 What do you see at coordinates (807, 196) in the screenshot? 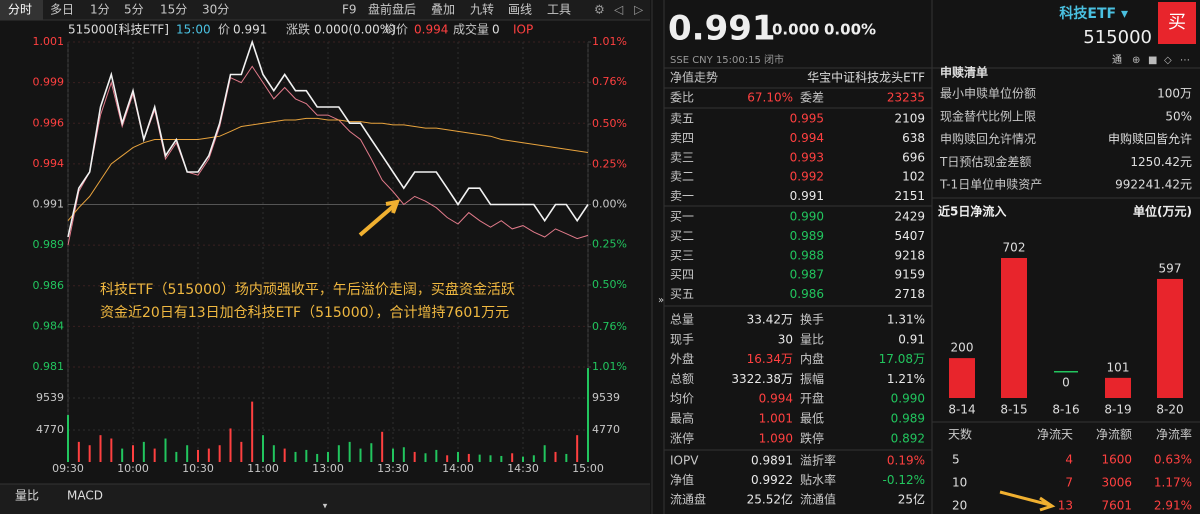
I see `book-price: 0.991` at bounding box center [807, 196].